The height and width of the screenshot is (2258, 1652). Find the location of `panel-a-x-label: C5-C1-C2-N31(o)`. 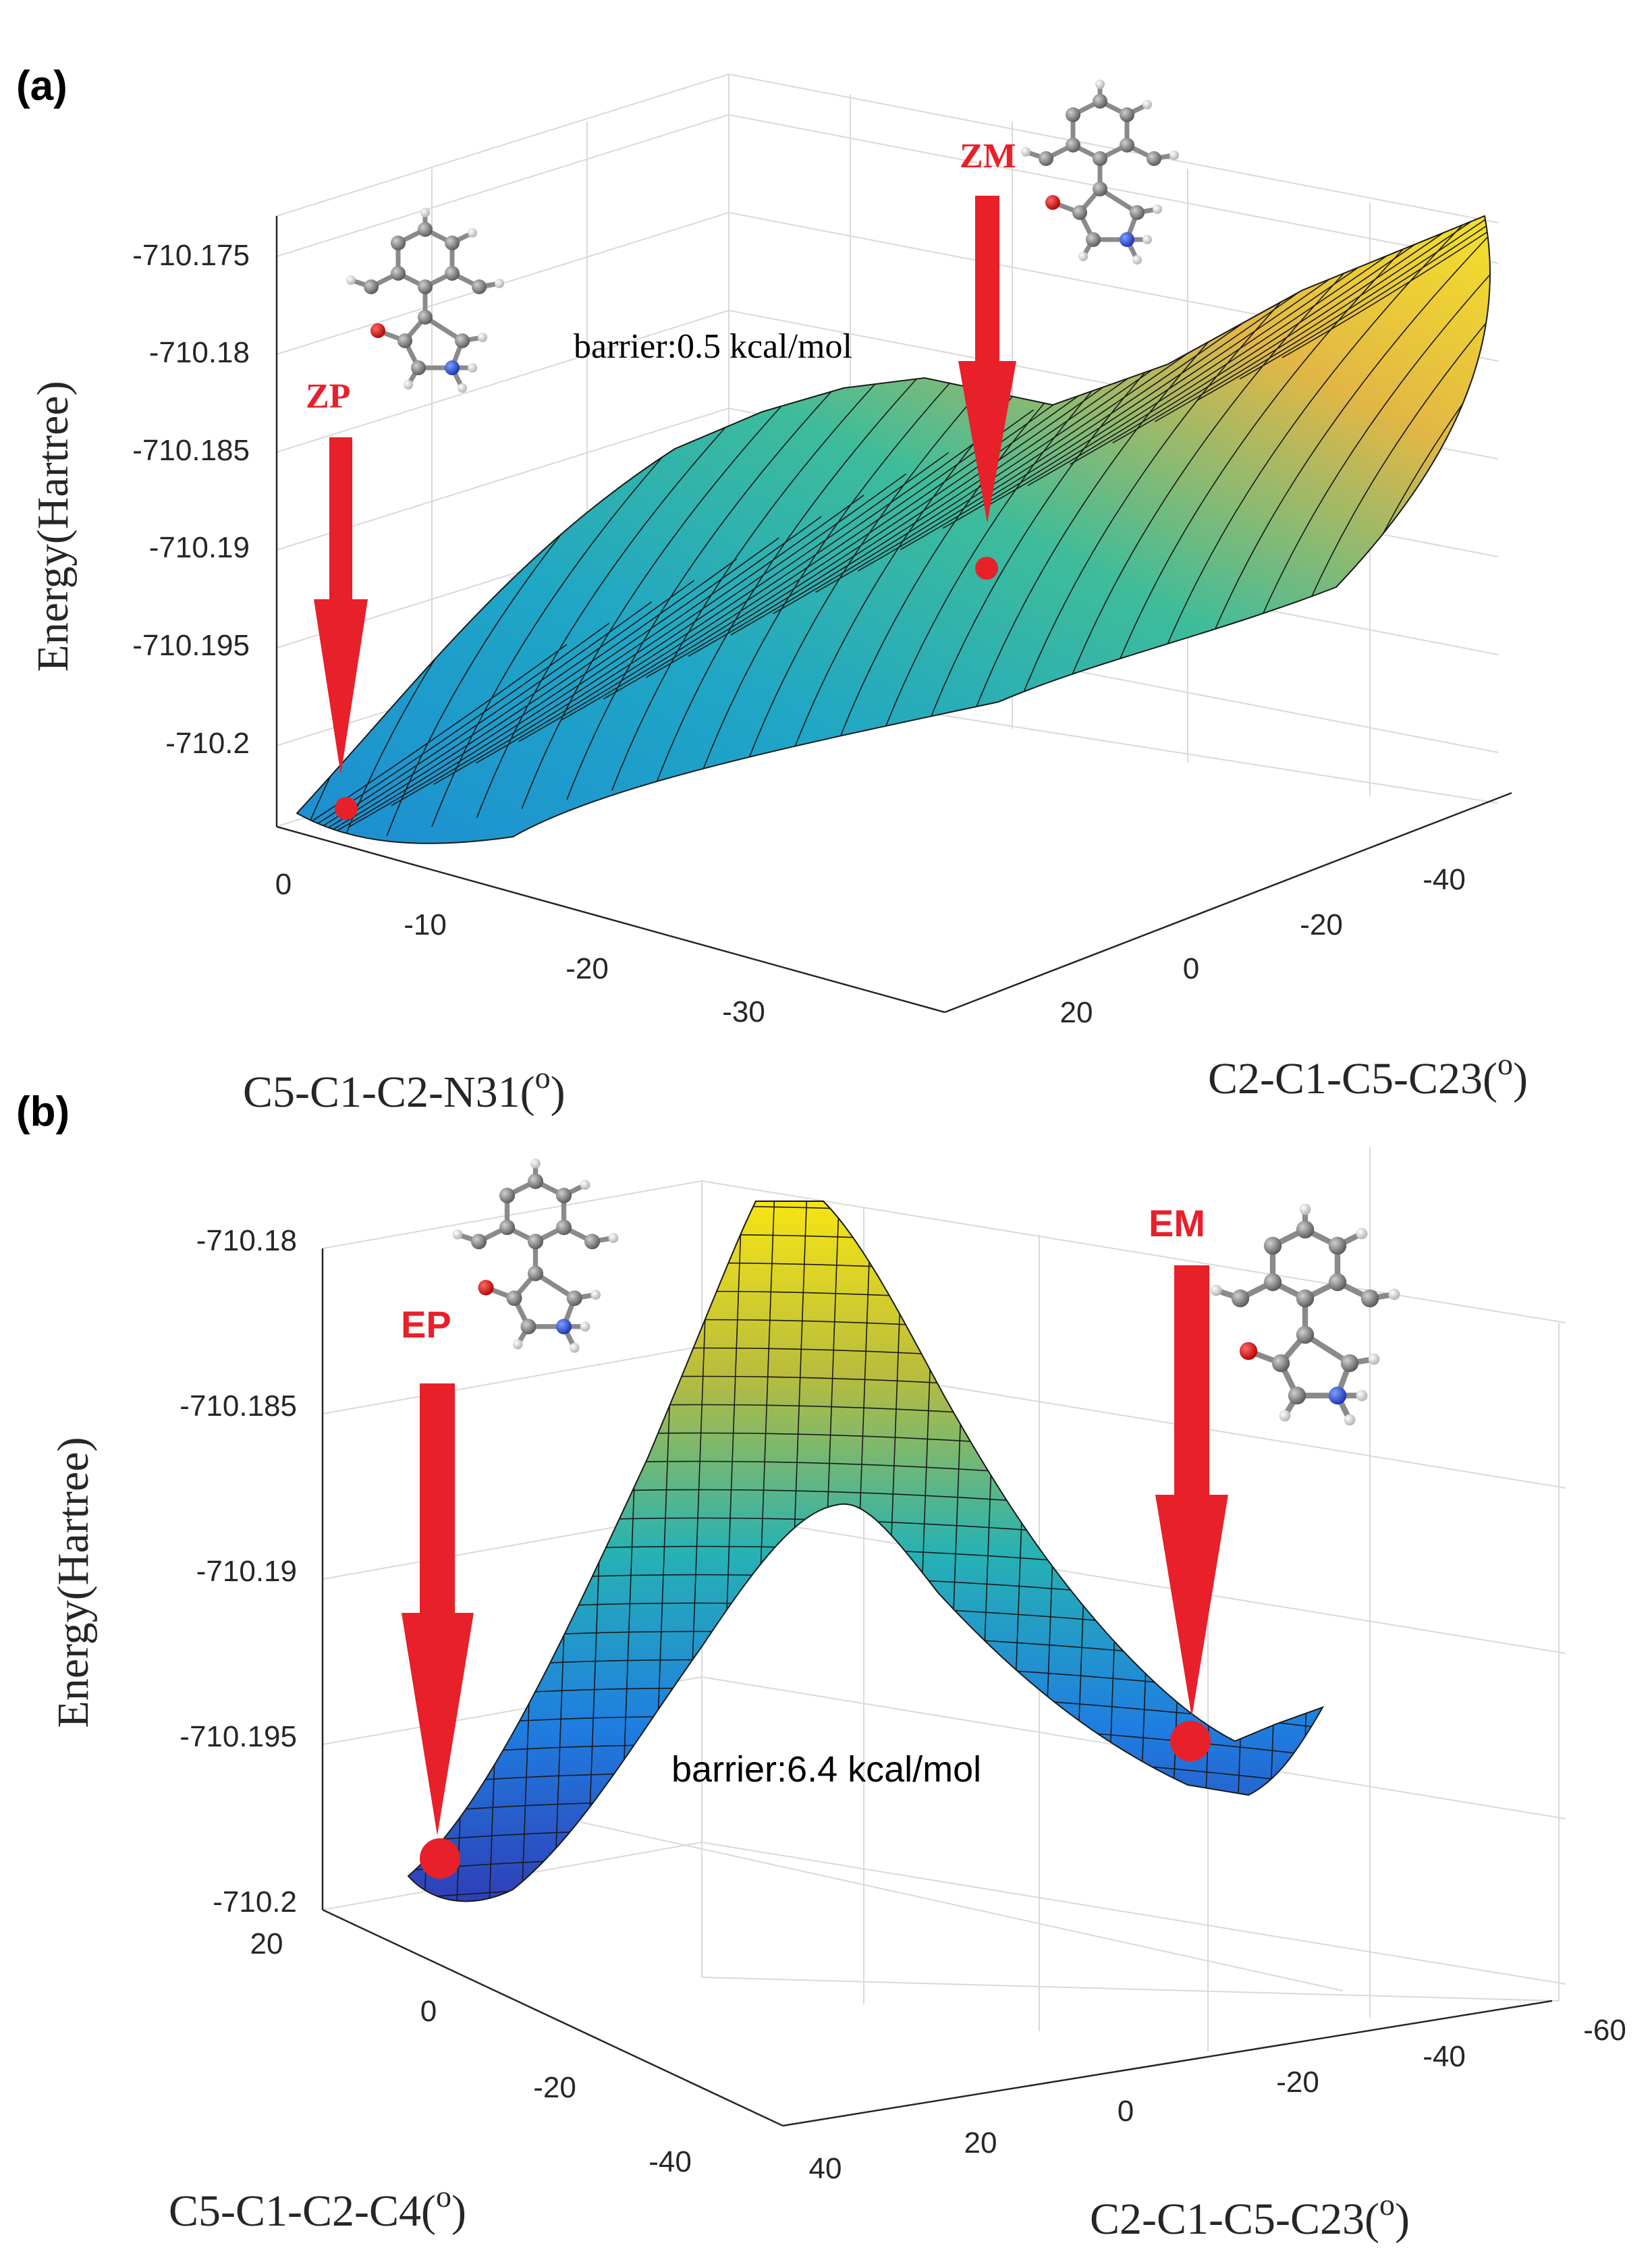

panel-a-x-label: C5-C1-C2-N31(o) is located at coordinates (404, 1088).